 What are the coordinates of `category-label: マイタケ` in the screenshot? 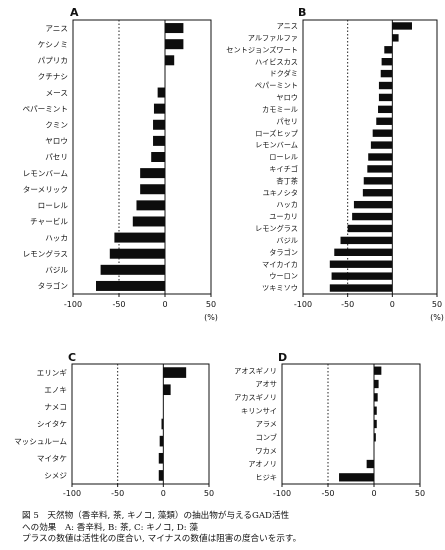 It's located at (52, 458).